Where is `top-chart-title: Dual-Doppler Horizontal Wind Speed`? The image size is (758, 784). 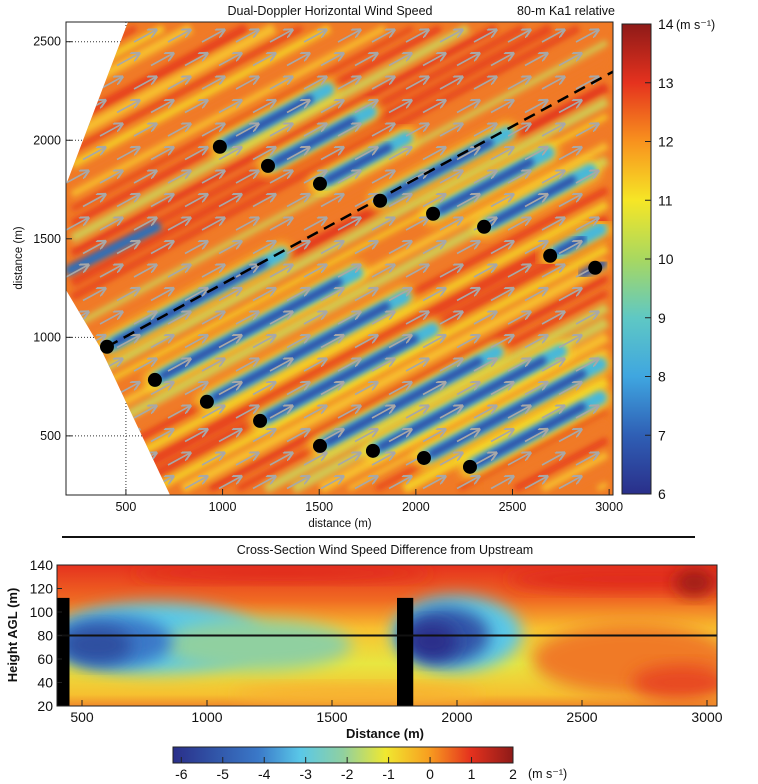
top-chart-title: Dual-Doppler Horizontal Wind Speed is located at coordinates (330, 11).